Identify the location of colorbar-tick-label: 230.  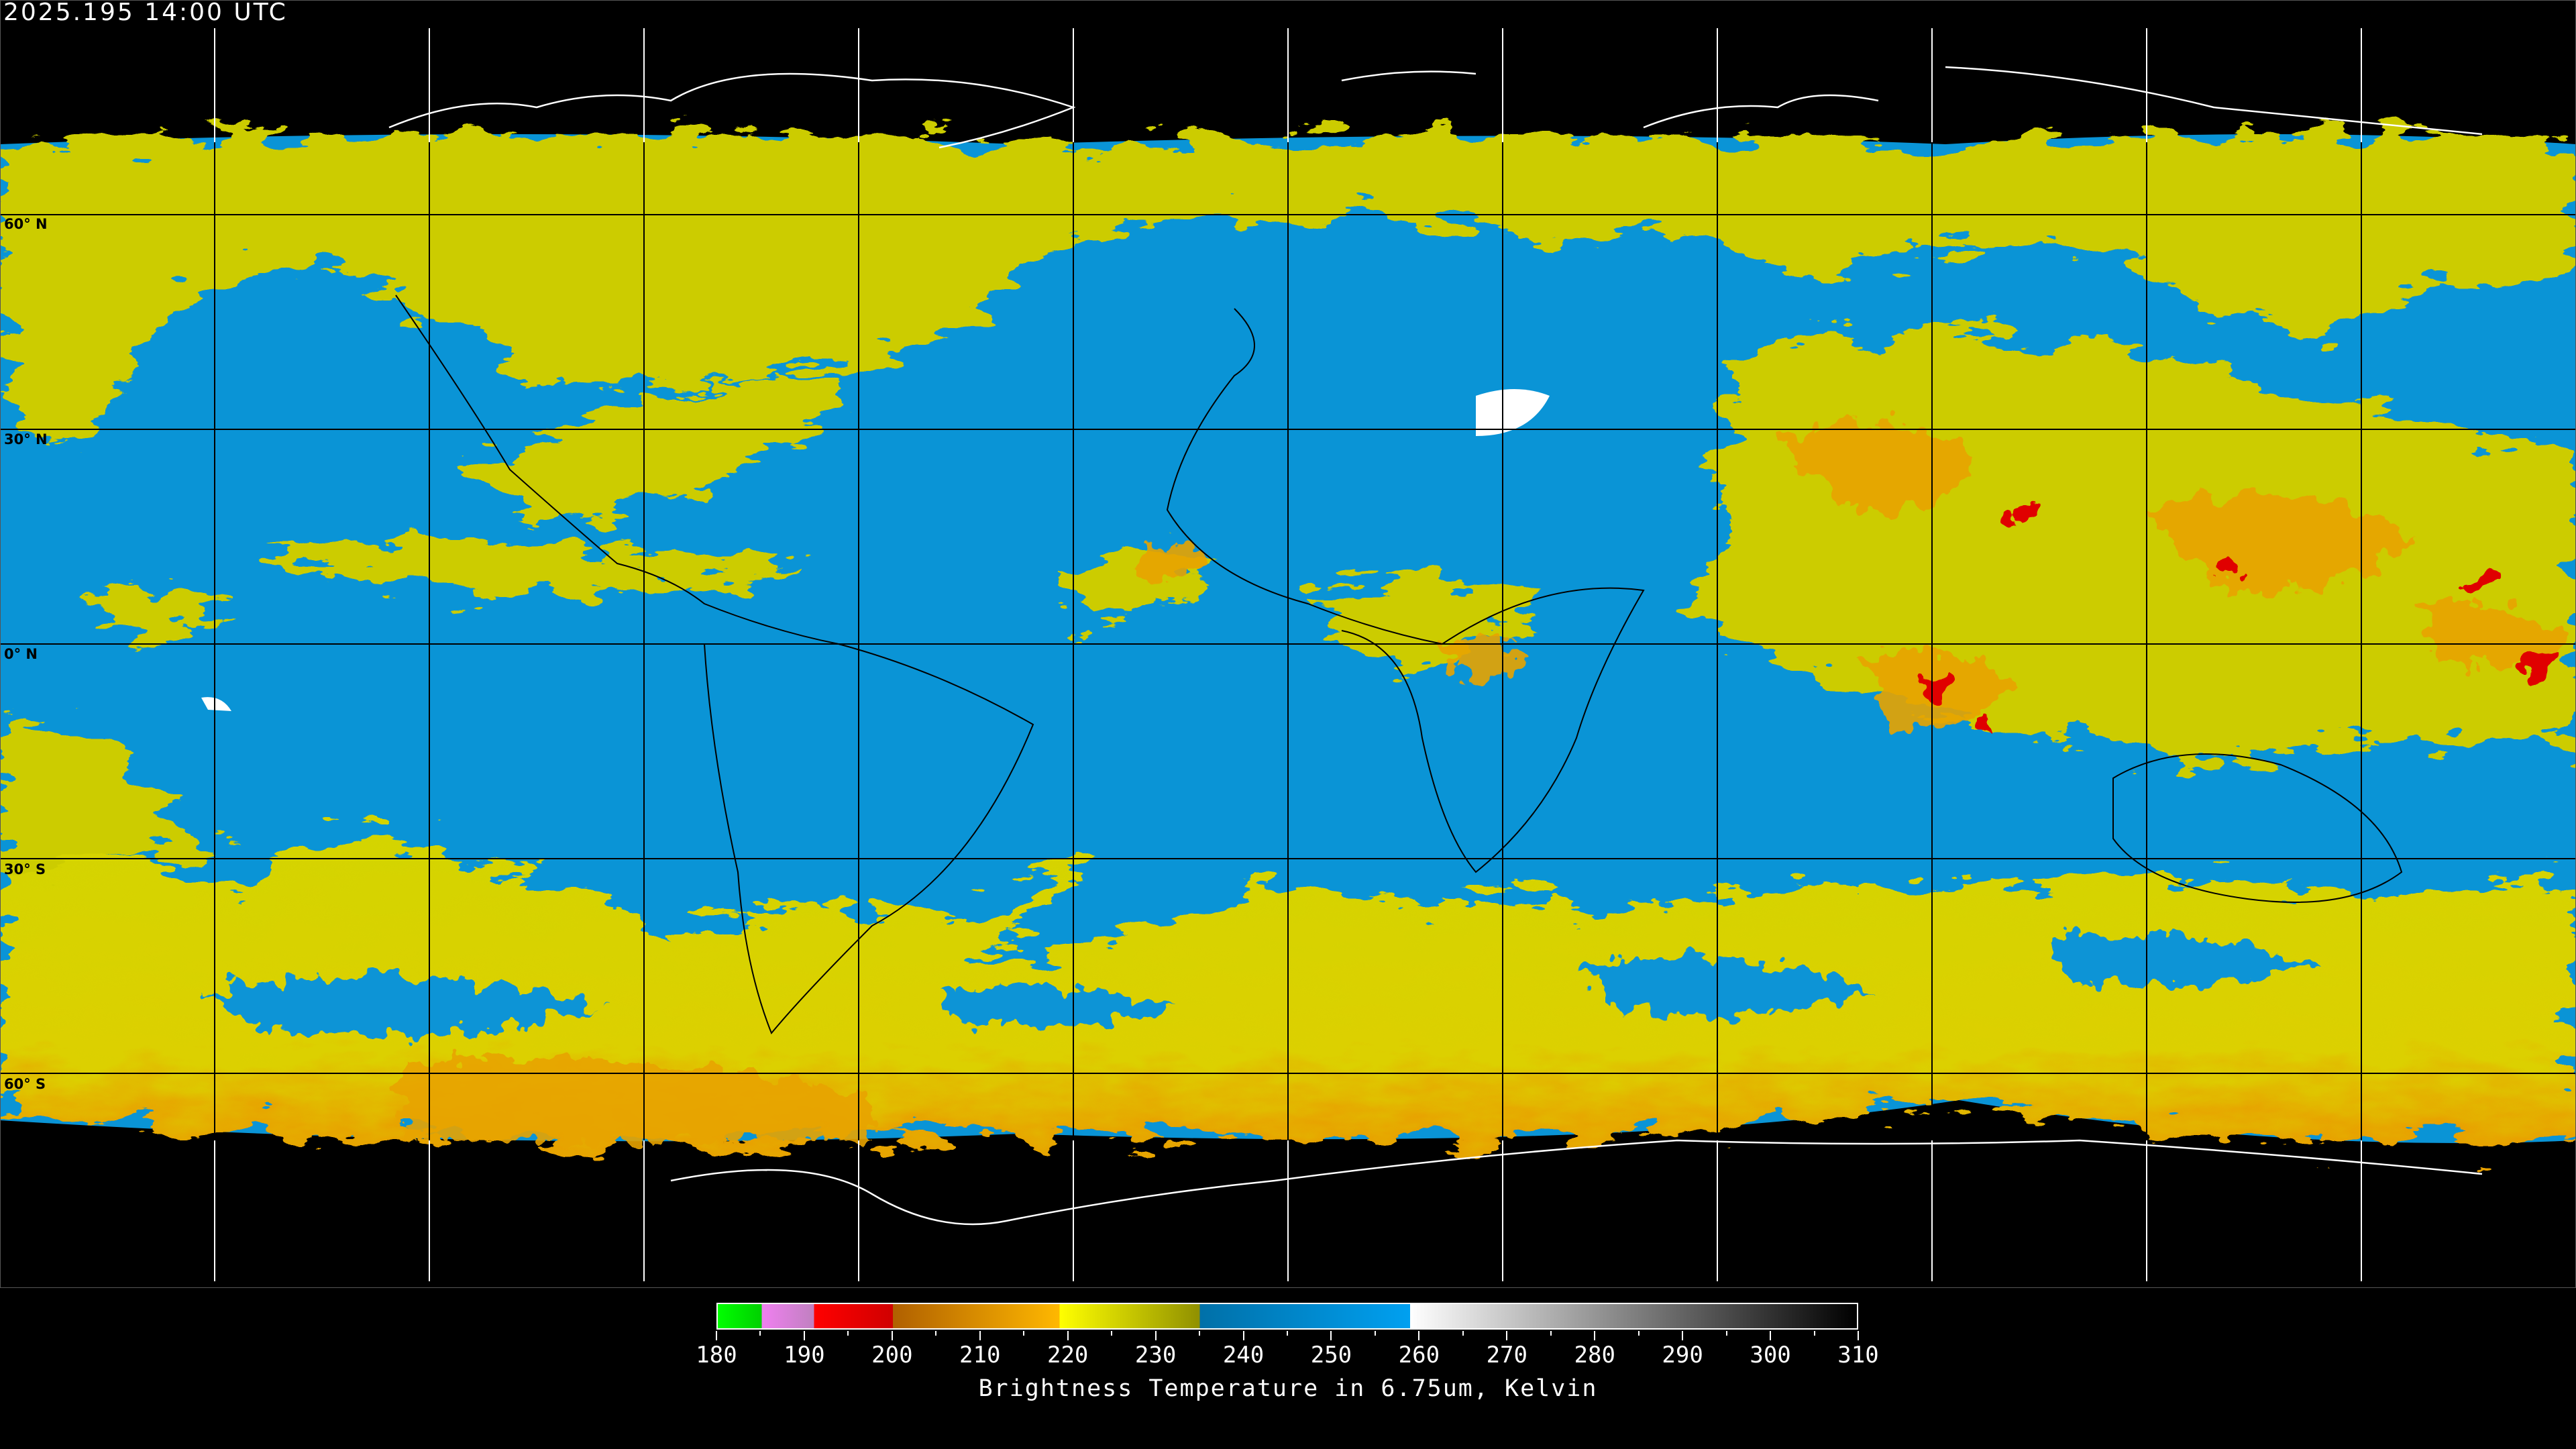
(1155, 1355).